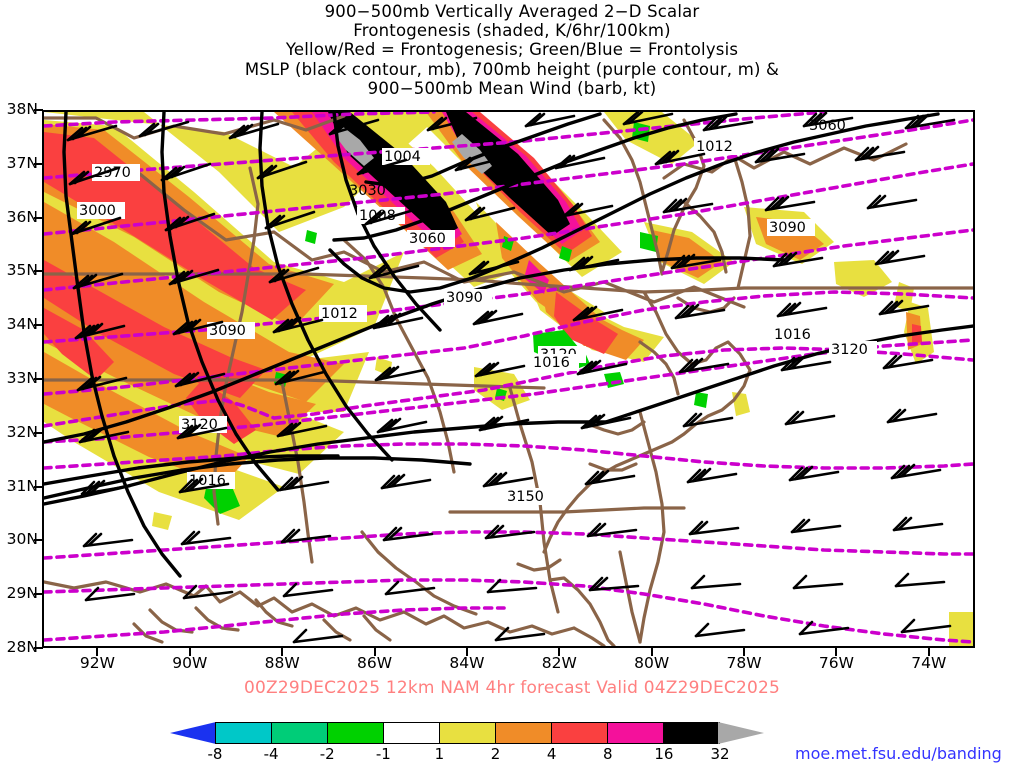  I want to click on label-3090c: 3090, so click(791, 227).